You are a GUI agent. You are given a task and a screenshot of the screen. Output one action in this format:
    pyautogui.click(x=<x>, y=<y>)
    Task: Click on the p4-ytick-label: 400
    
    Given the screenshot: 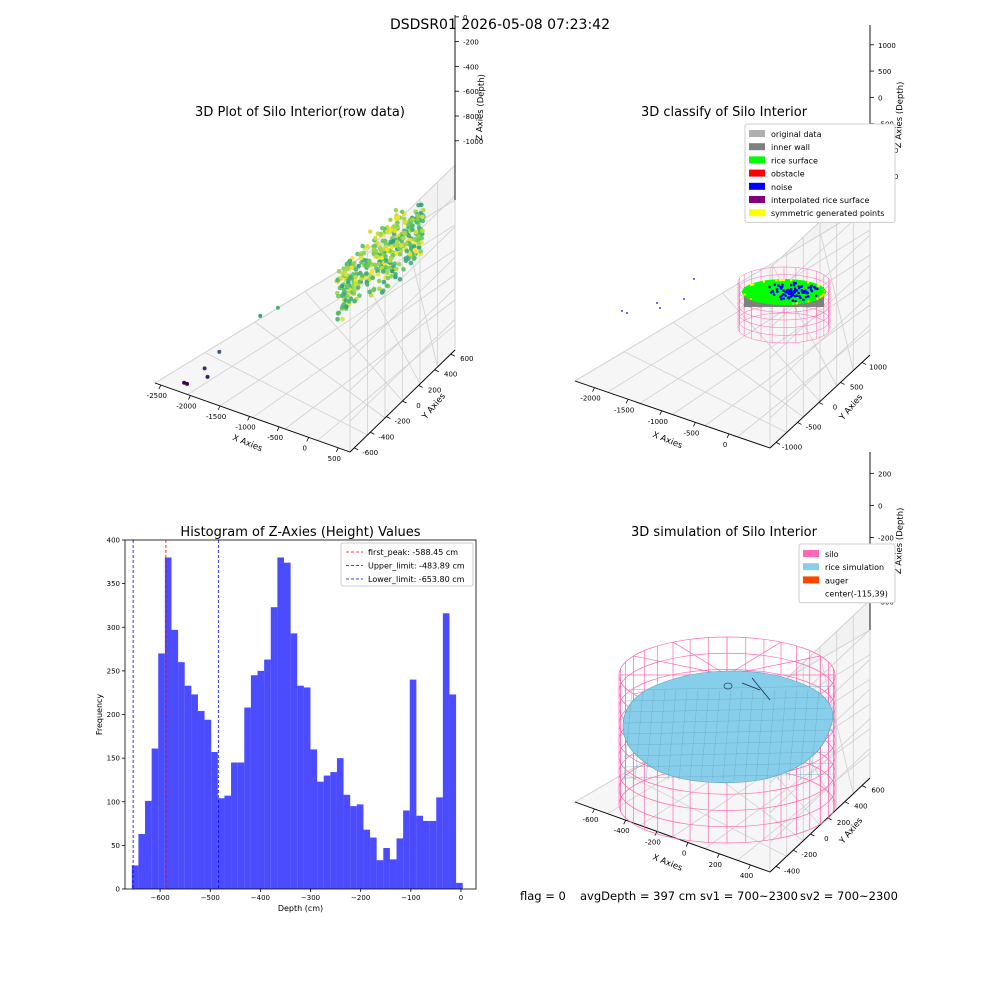 What is the action you would take?
    pyautogui.click(x=860, y=807)
    